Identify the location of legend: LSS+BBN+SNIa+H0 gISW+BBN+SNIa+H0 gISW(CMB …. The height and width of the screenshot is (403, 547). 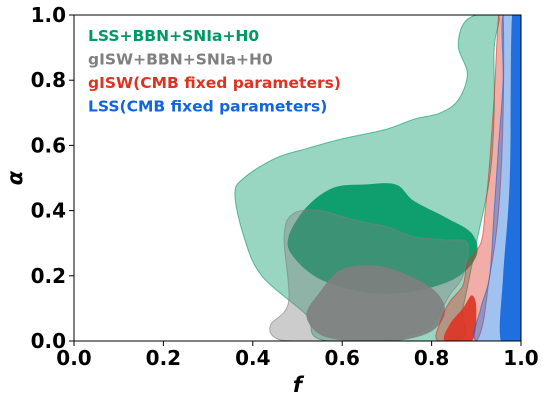
(214, 71).